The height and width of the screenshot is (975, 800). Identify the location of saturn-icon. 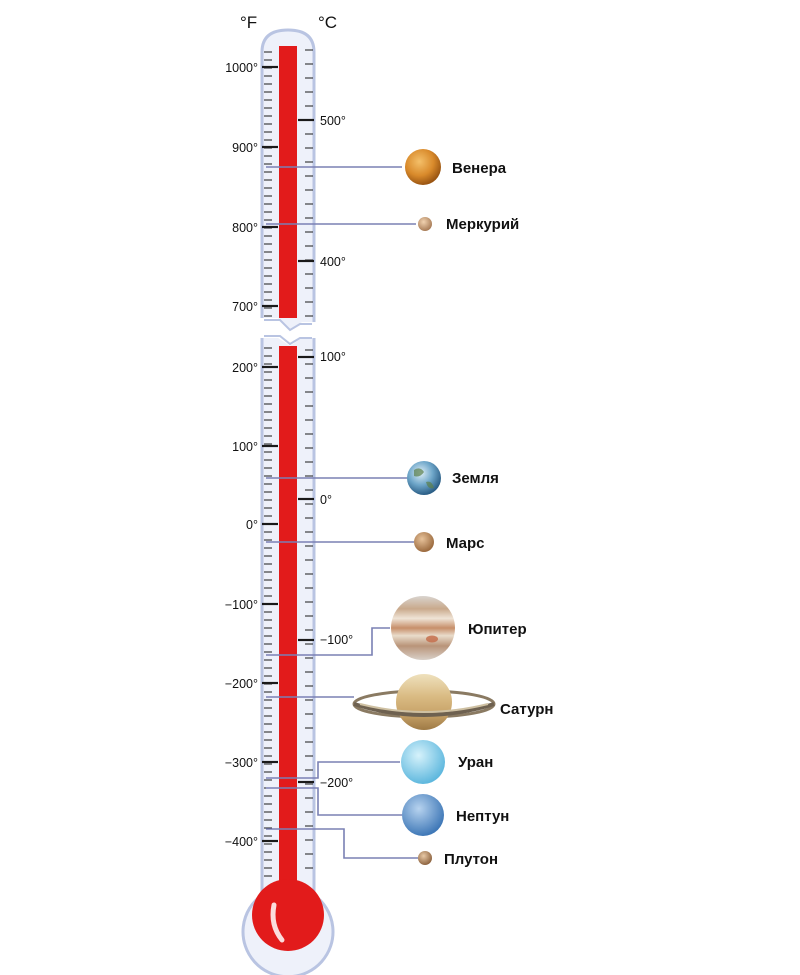
(424, 702).